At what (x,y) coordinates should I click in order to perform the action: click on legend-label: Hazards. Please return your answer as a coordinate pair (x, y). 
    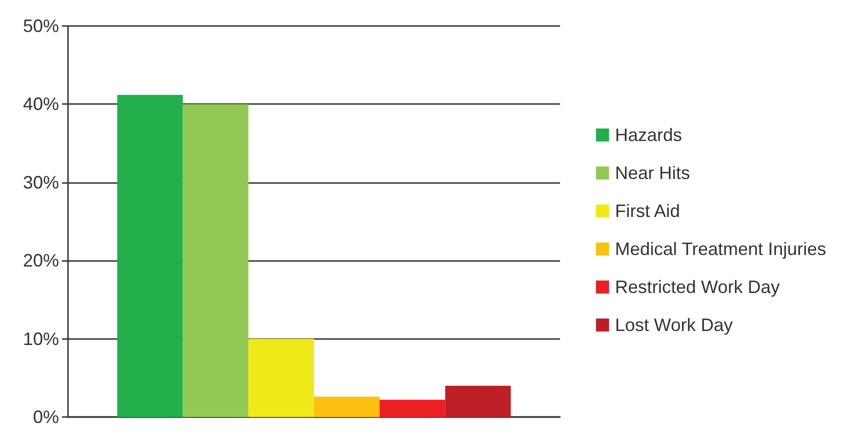
    Looking at the image, I should click on (648, 135).